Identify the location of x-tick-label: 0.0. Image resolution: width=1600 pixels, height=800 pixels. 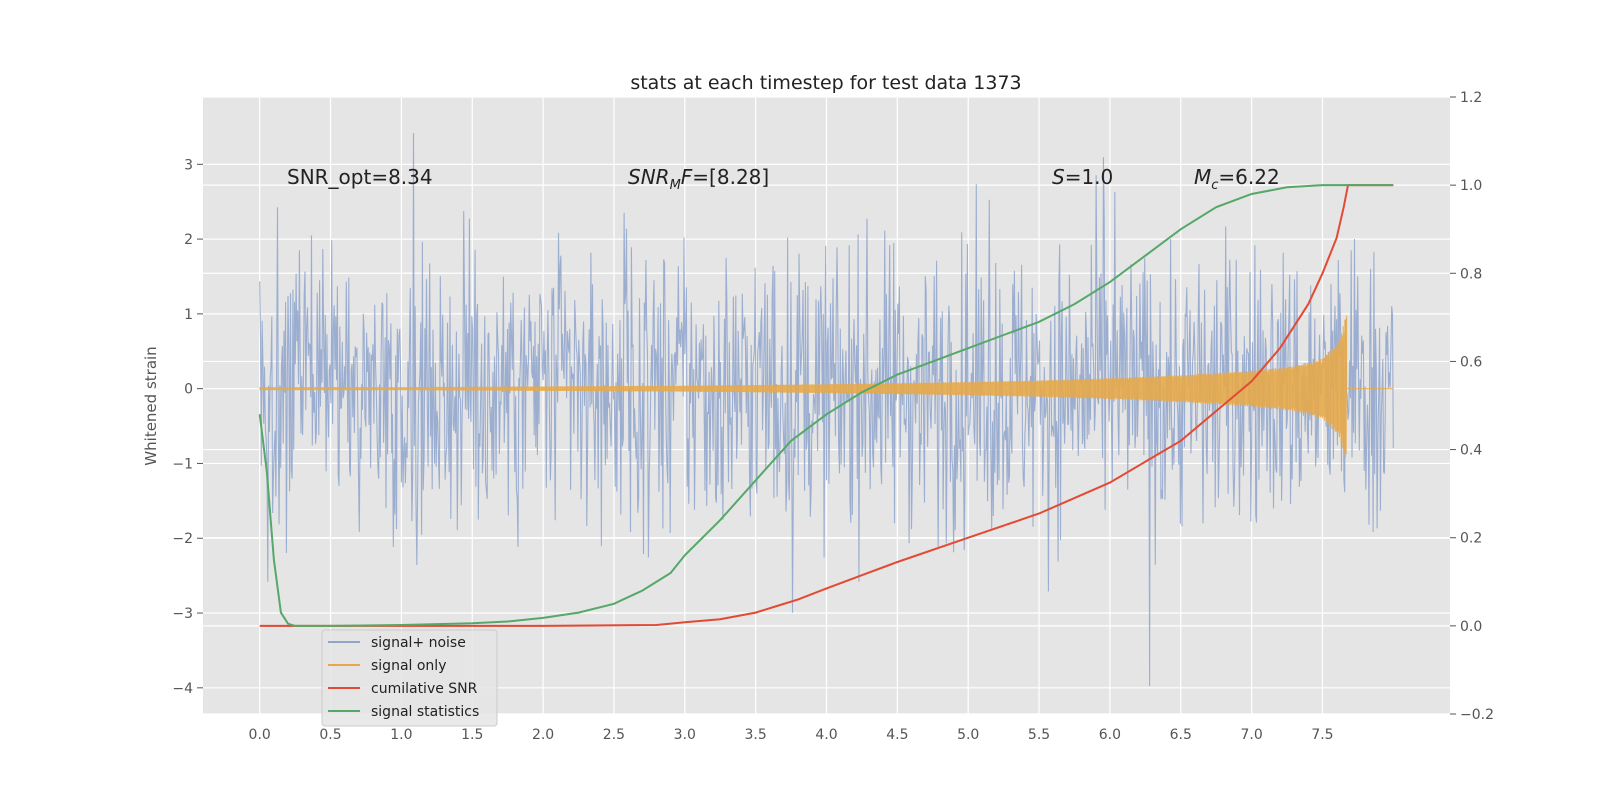
(260, 735).